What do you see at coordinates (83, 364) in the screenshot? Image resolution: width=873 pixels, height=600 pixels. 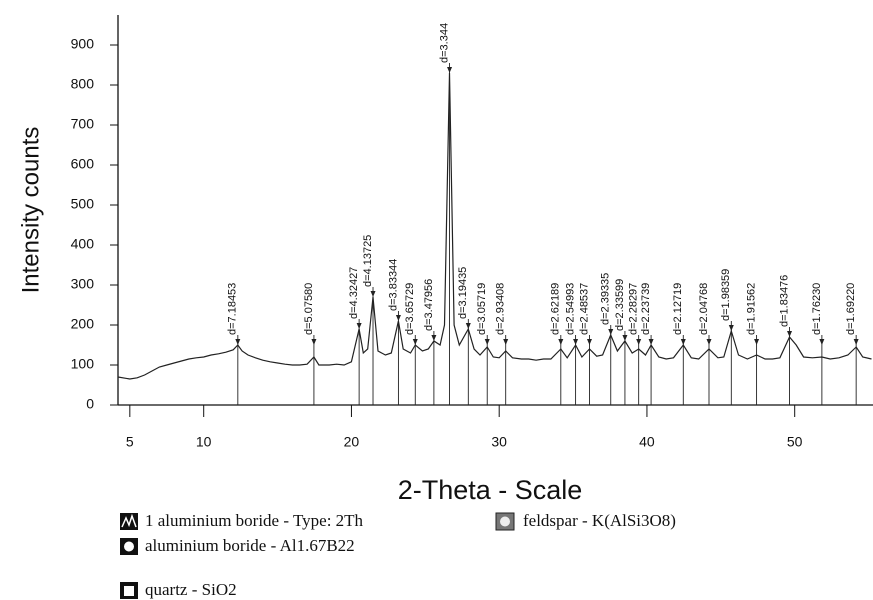 I see `y-tick-label: 100` at bounding box center [83, 364].